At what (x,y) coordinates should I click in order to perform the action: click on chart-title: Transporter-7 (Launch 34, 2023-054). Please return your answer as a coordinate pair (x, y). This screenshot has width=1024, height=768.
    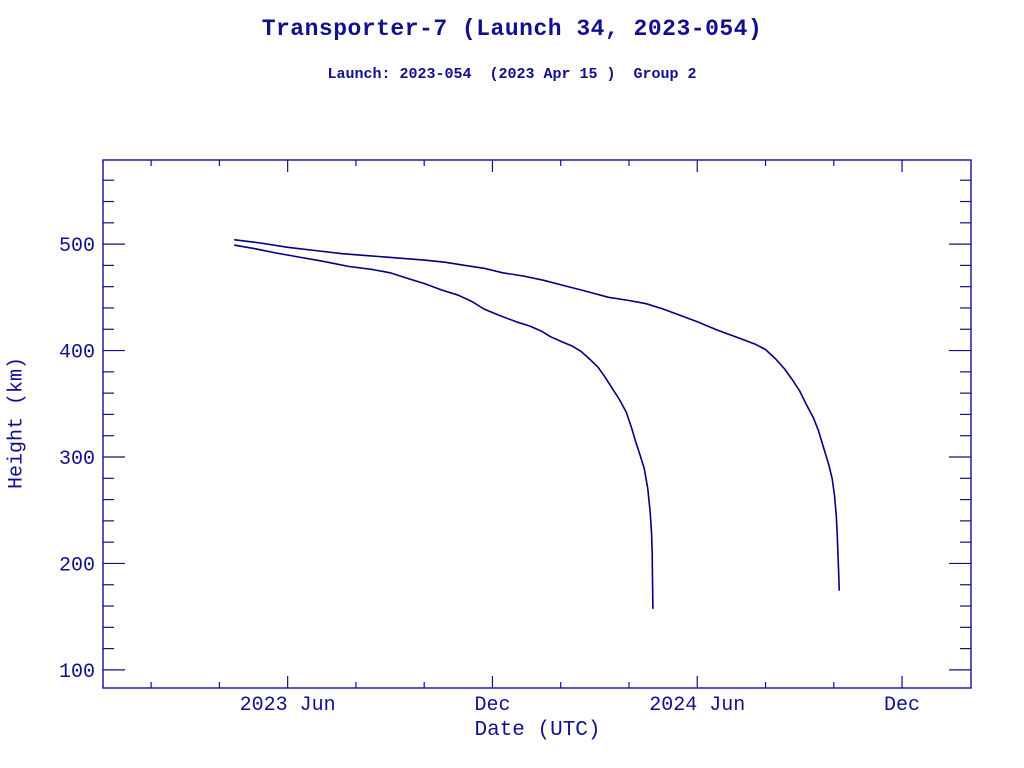
    Looking at the image, I should click on (512, 29).